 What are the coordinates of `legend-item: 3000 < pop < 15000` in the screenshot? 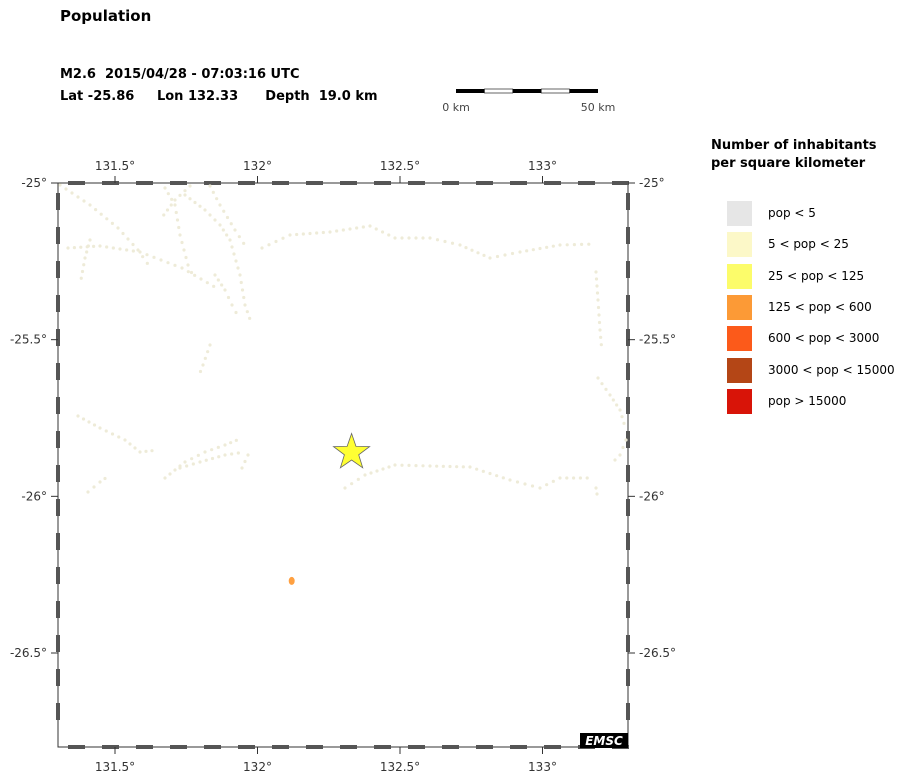 It's located at (814, 371).